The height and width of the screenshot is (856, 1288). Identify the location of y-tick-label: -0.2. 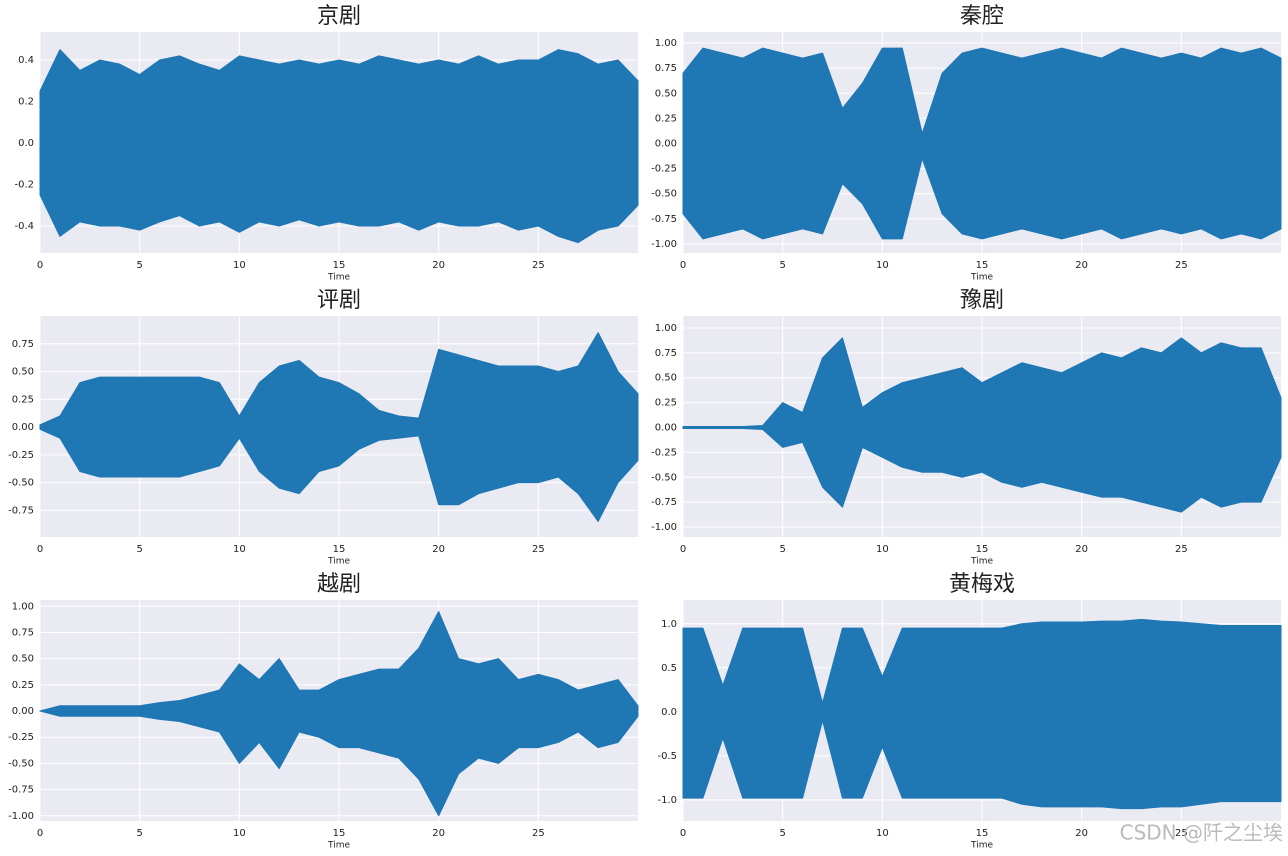
(24, 185).